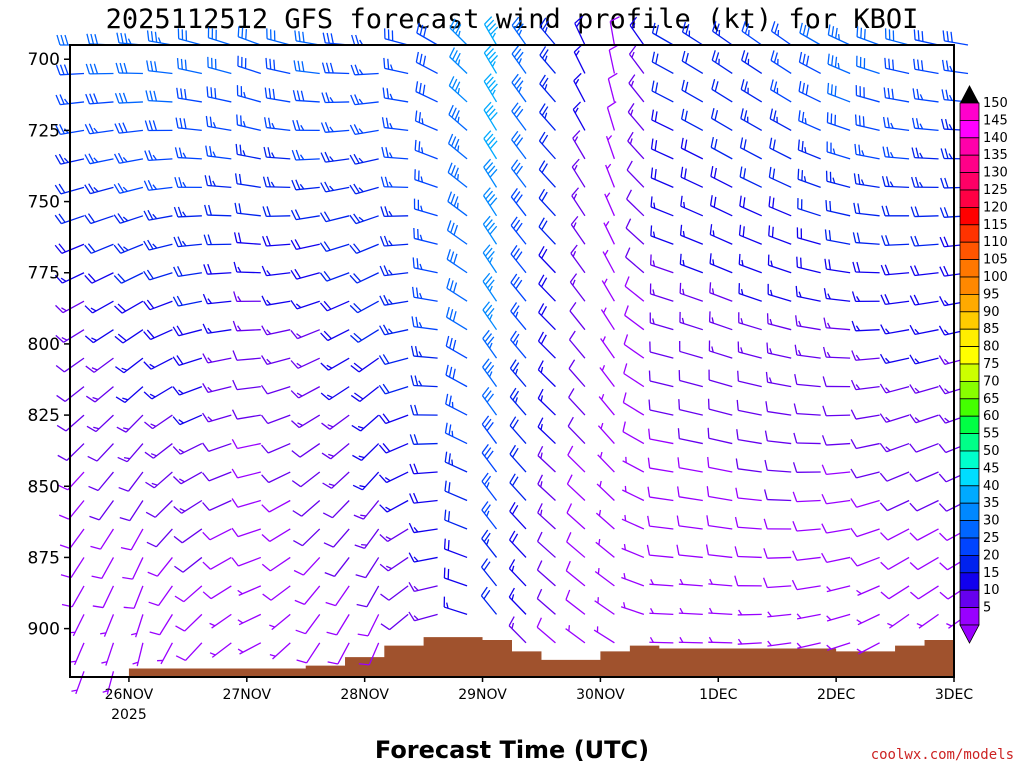 The height and width of the screenshot is (768, 1024). Describe the element at coordinates (512, 655) in the screenshot. I see `terrain-surface` at that location.